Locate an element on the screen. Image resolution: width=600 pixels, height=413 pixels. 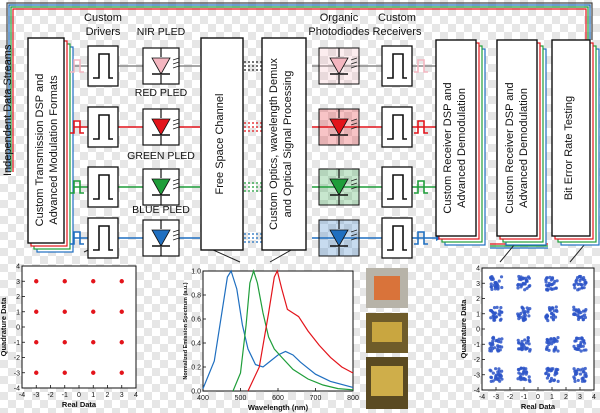
constellation-rx-xtick-label: -2 is located at coordinates (510, 397).